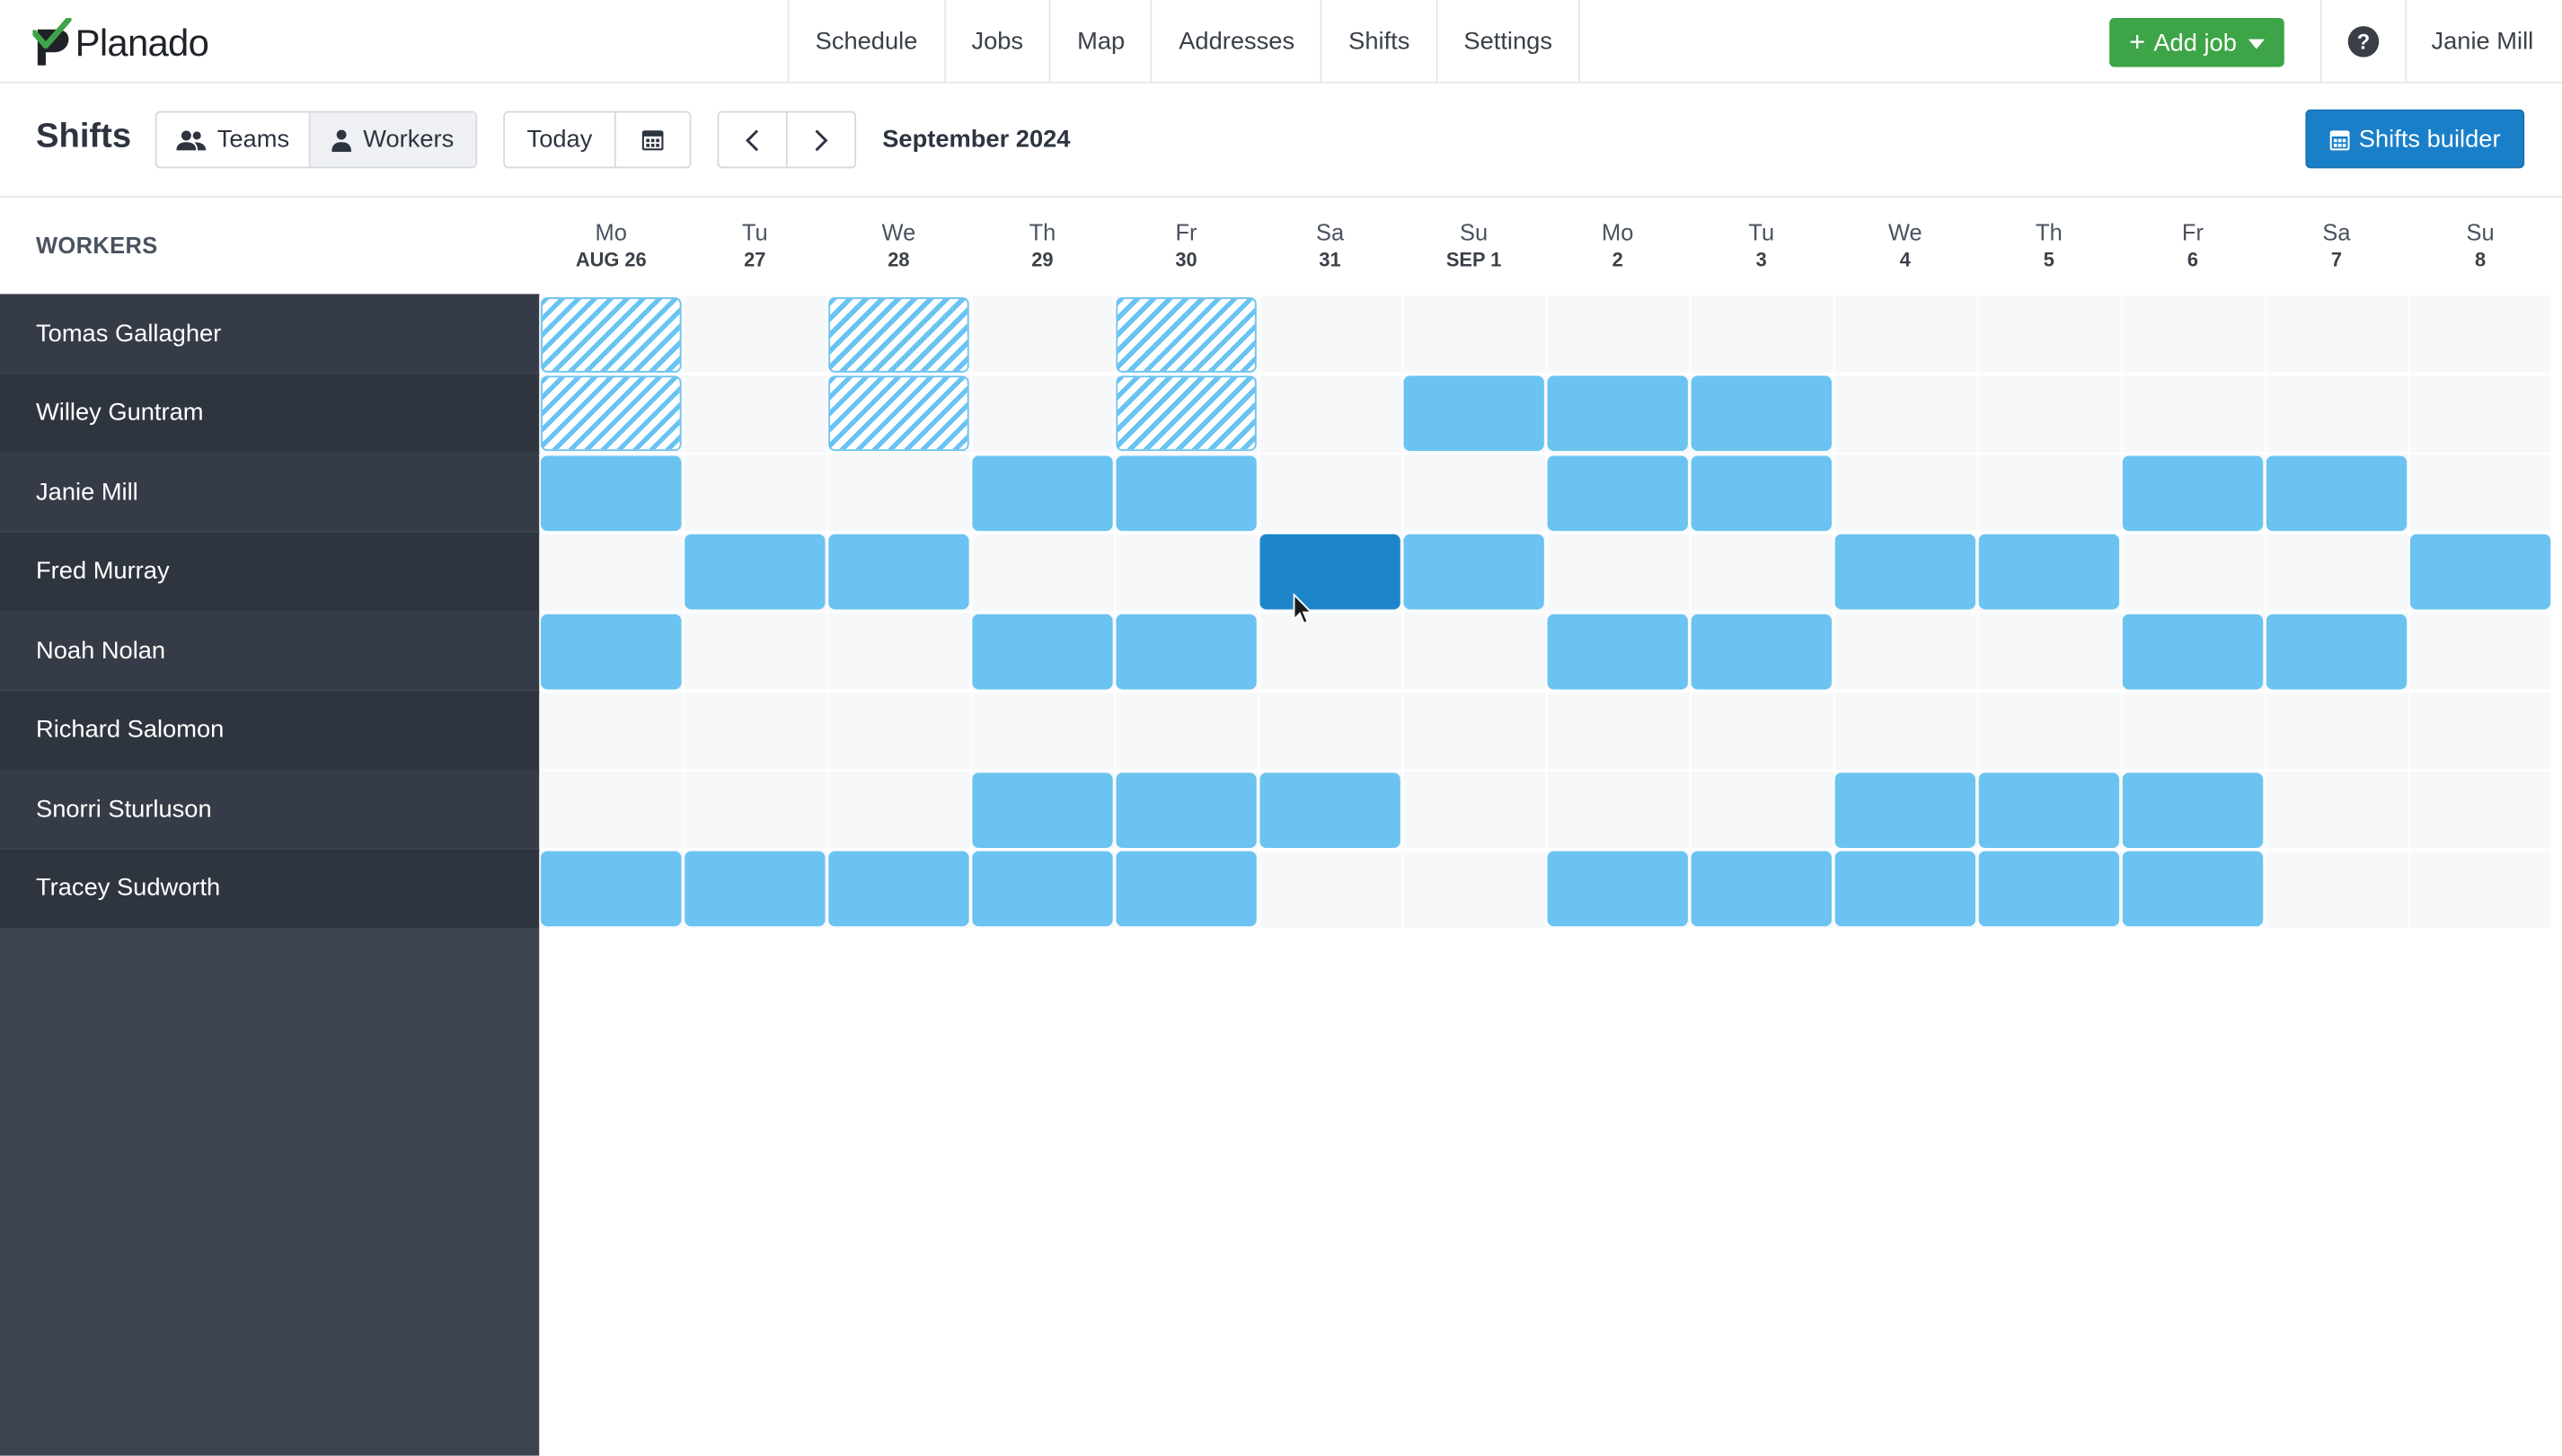 Image resolution: width=2562 pixels, height=1456 pixels. What do you see at coordinates (1186, 260) in the screenshot?
I see `day-date: 30` at bounding box center [1186, 260].